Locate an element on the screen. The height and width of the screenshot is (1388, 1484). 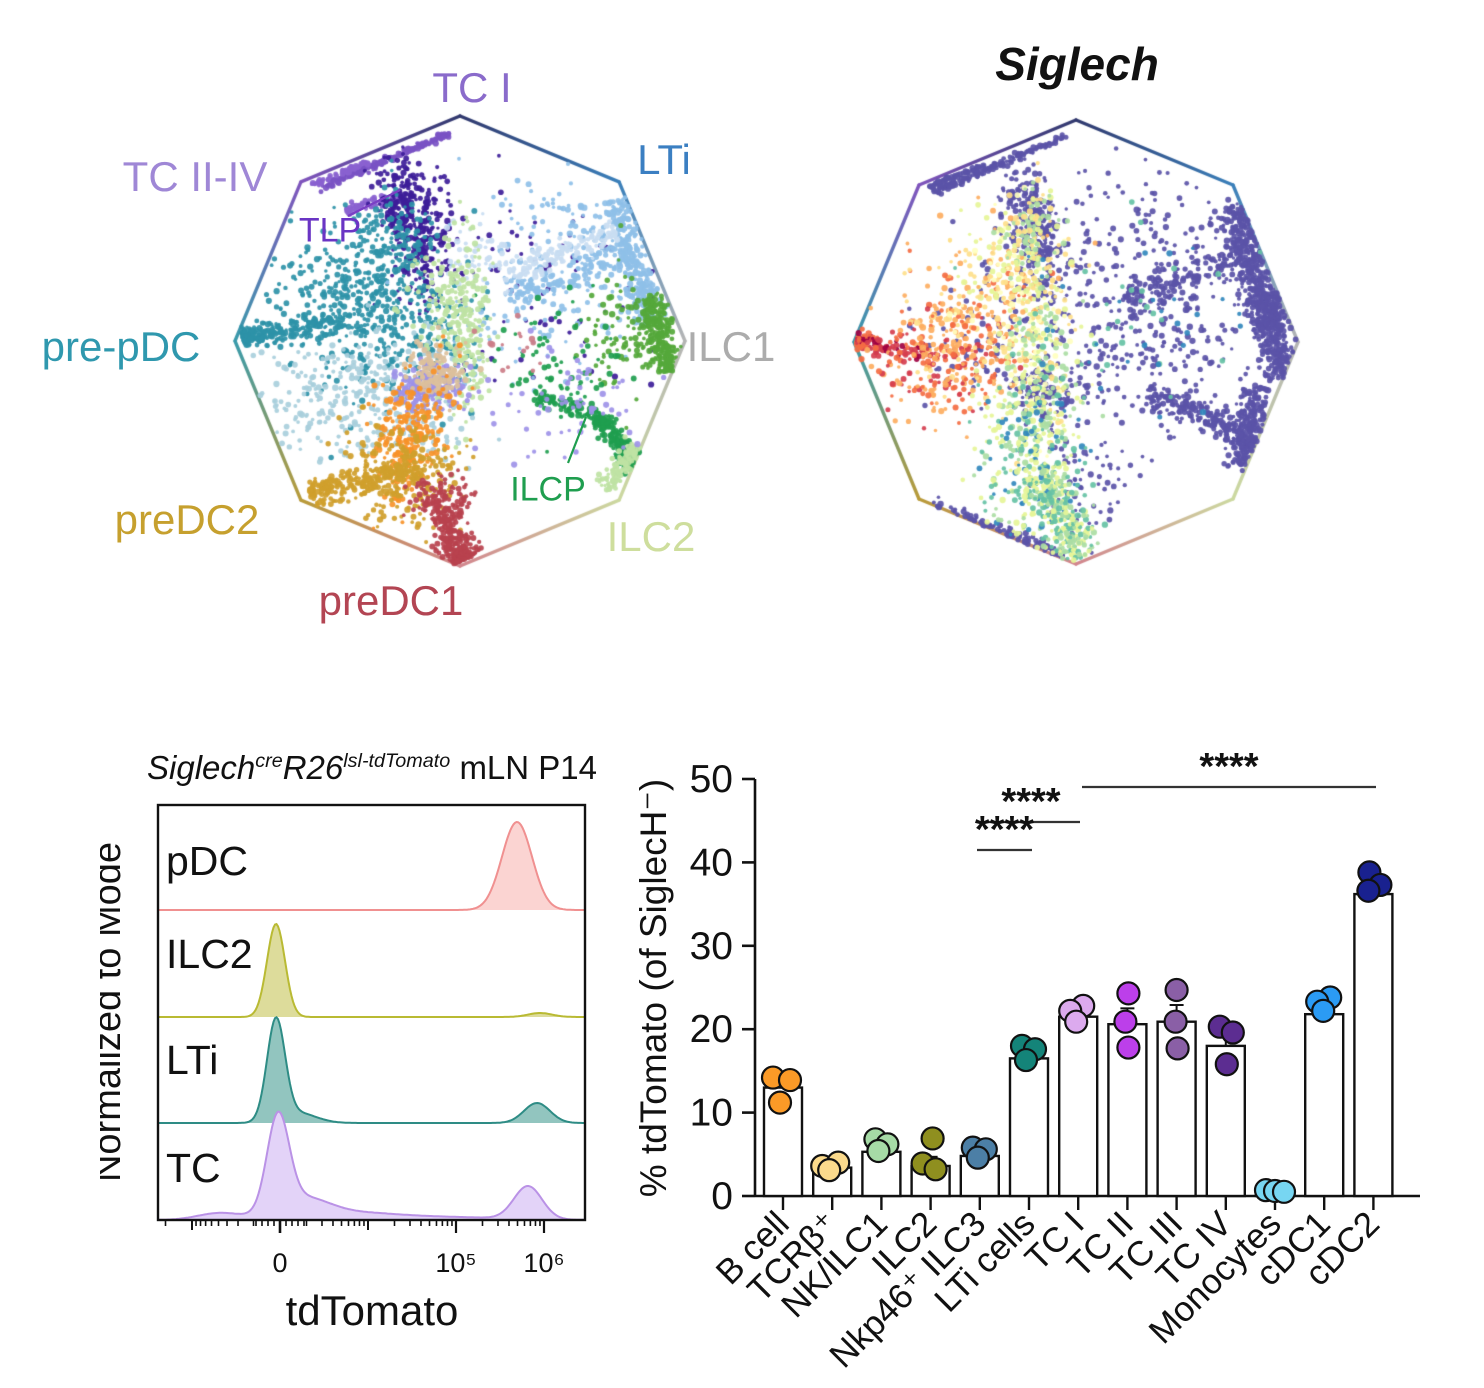
umap-label-tc24: TC II-IV is located at coordinates (195, 176).